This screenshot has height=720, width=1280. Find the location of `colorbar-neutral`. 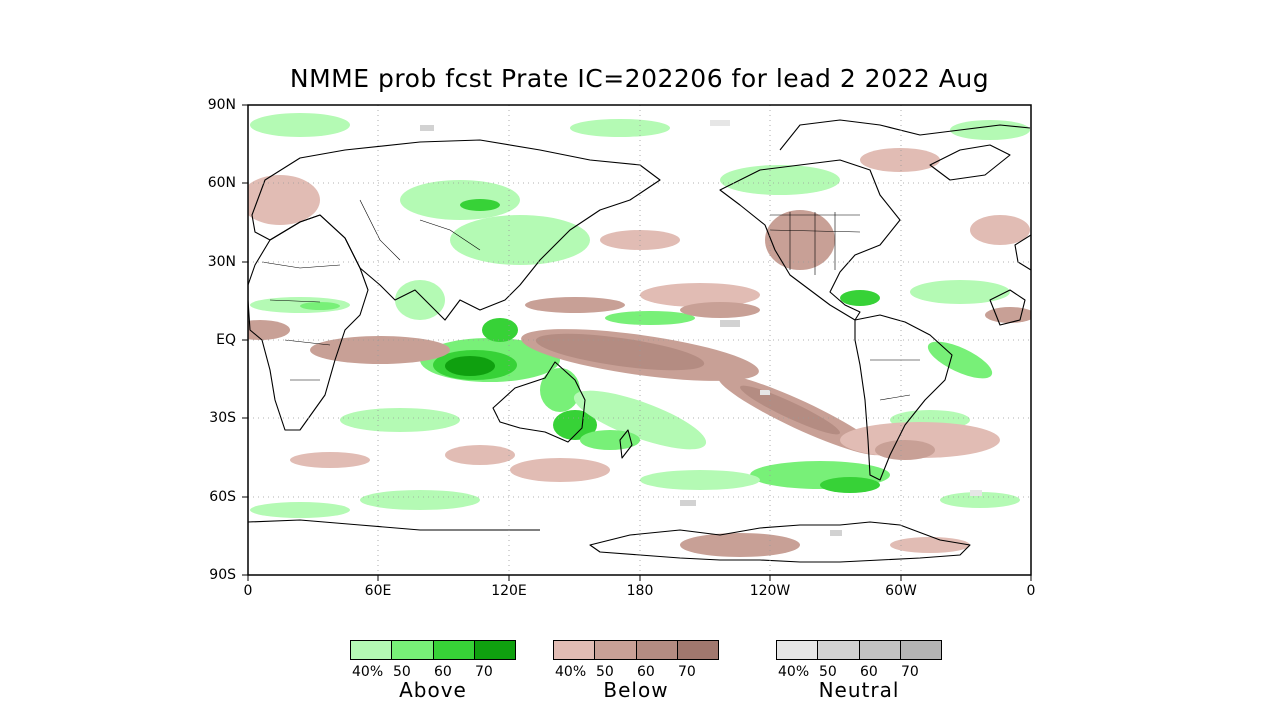

colorbar-neutral is located at coordinates (859, 650).